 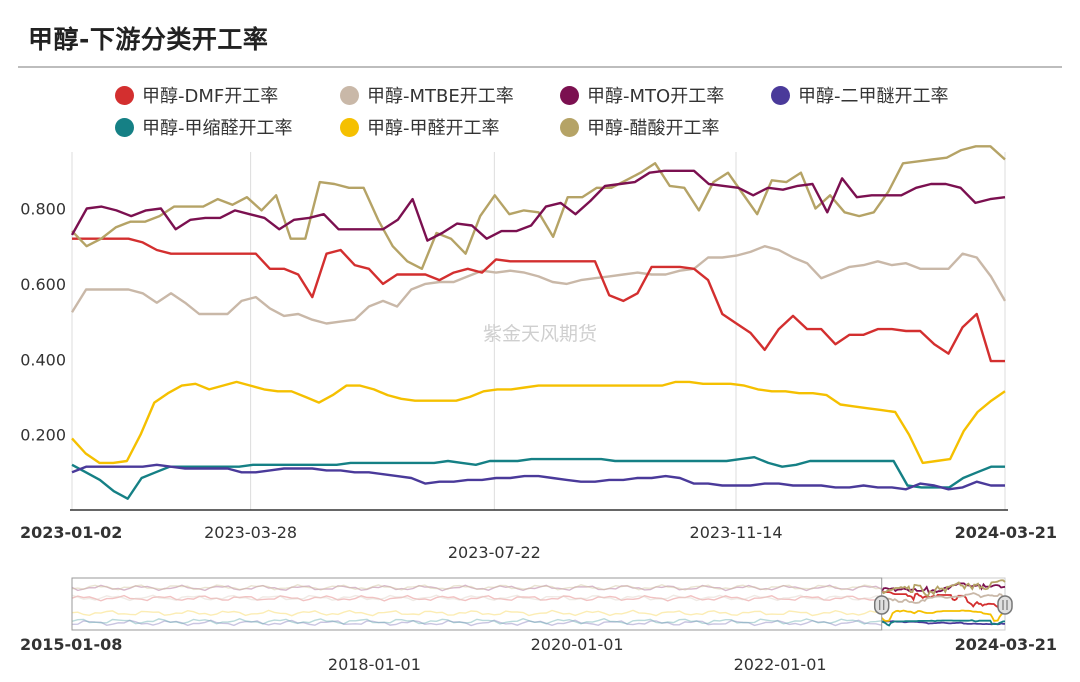 I want to click on y-tick-label: 0.400, so click(x=43, y=359).